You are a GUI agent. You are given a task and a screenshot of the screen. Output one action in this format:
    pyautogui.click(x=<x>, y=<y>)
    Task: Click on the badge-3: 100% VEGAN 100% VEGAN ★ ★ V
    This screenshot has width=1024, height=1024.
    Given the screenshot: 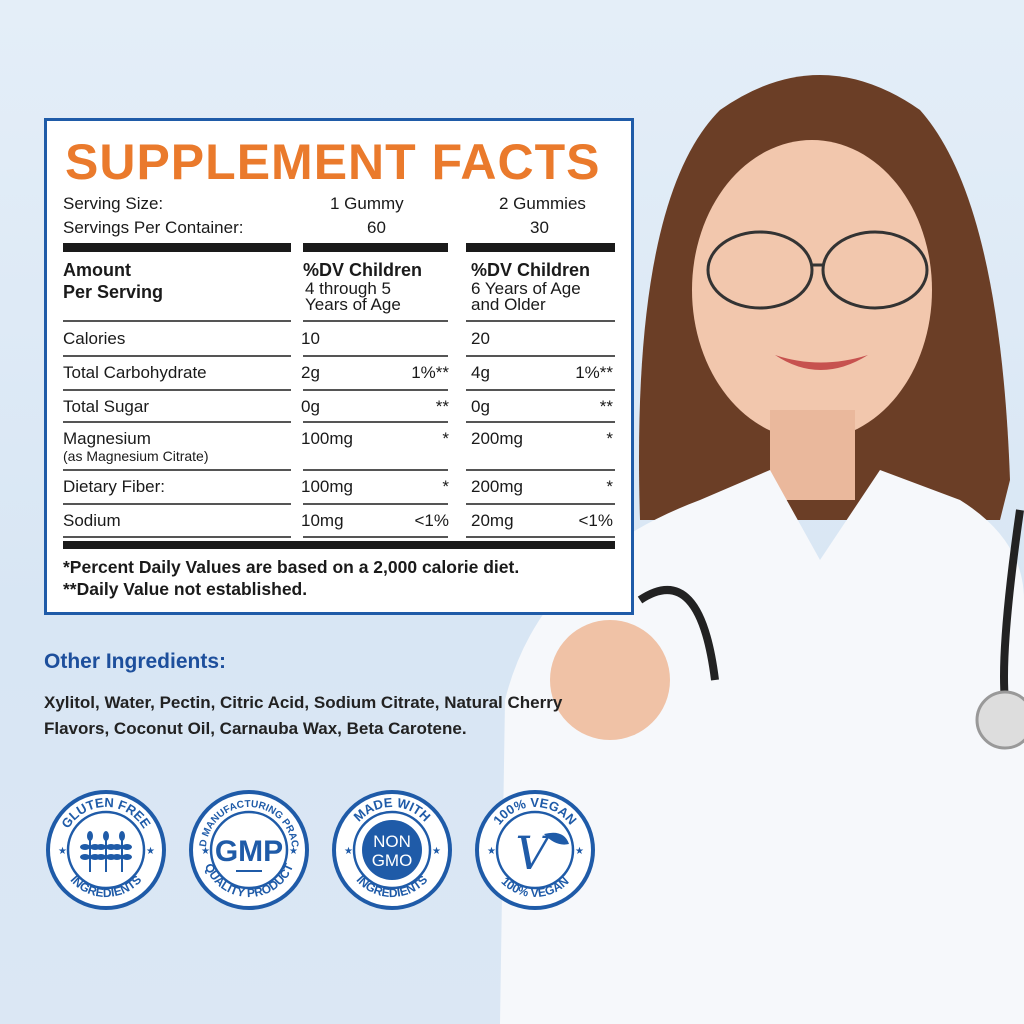 What is the action you would take?
    pyautogui.click(x=535, y=850)
    